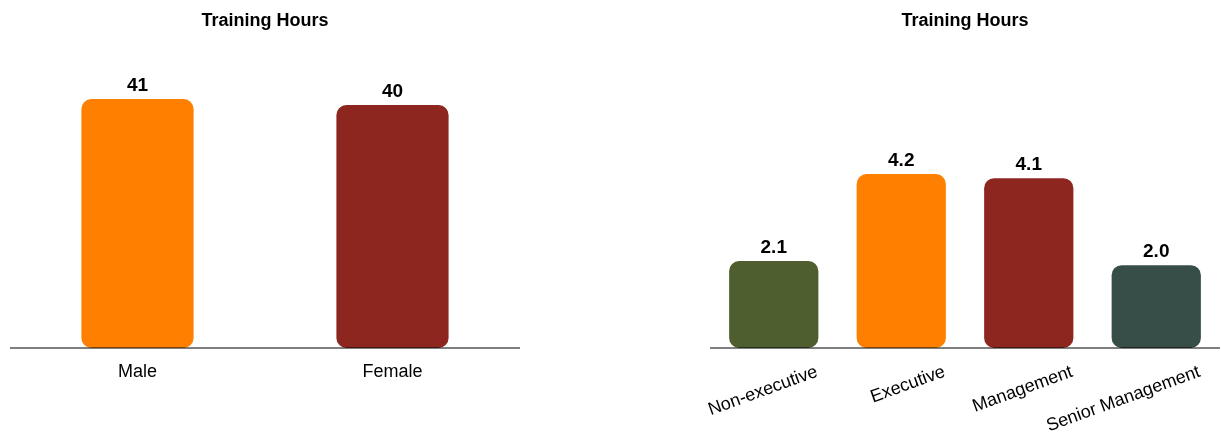 The image size is (1221, 447). What do you see at coordinates (137, 371) in the screenshot?
I see `x-tick-label: Male` at bounding box center [137, 371].